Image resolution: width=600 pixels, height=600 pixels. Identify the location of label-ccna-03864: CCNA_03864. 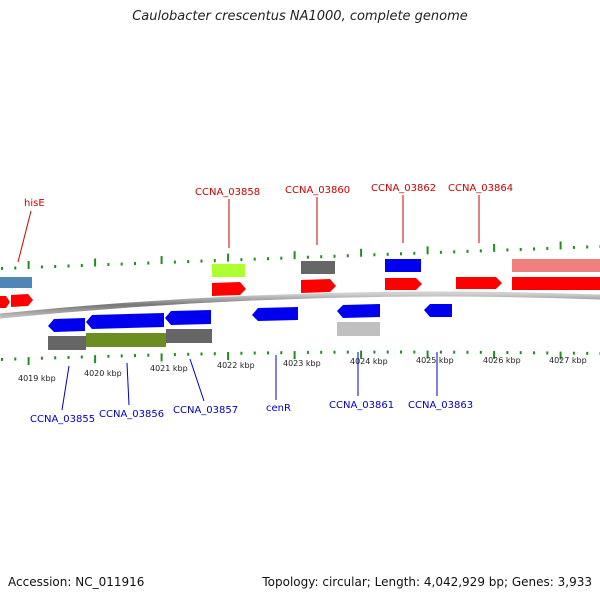
(480, 188).